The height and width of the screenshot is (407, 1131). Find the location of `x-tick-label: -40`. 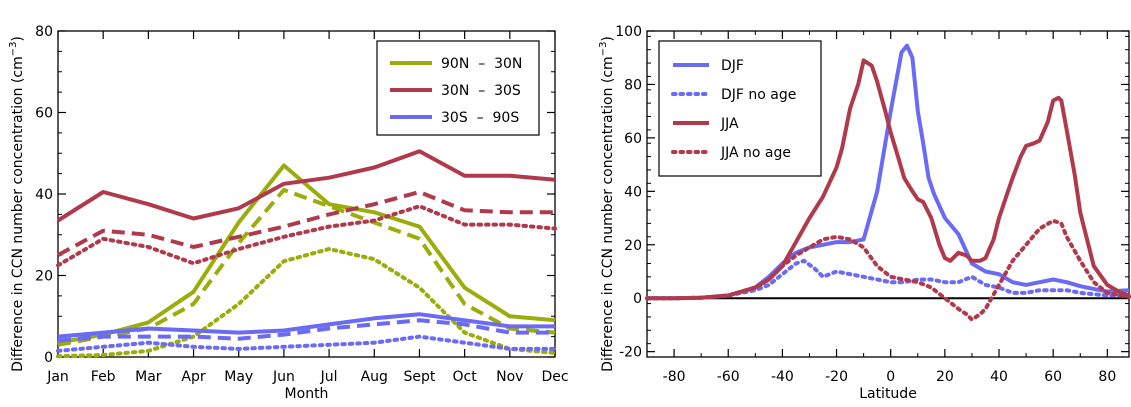

x-tick-label: -40 is located at coordinates (782, 377).